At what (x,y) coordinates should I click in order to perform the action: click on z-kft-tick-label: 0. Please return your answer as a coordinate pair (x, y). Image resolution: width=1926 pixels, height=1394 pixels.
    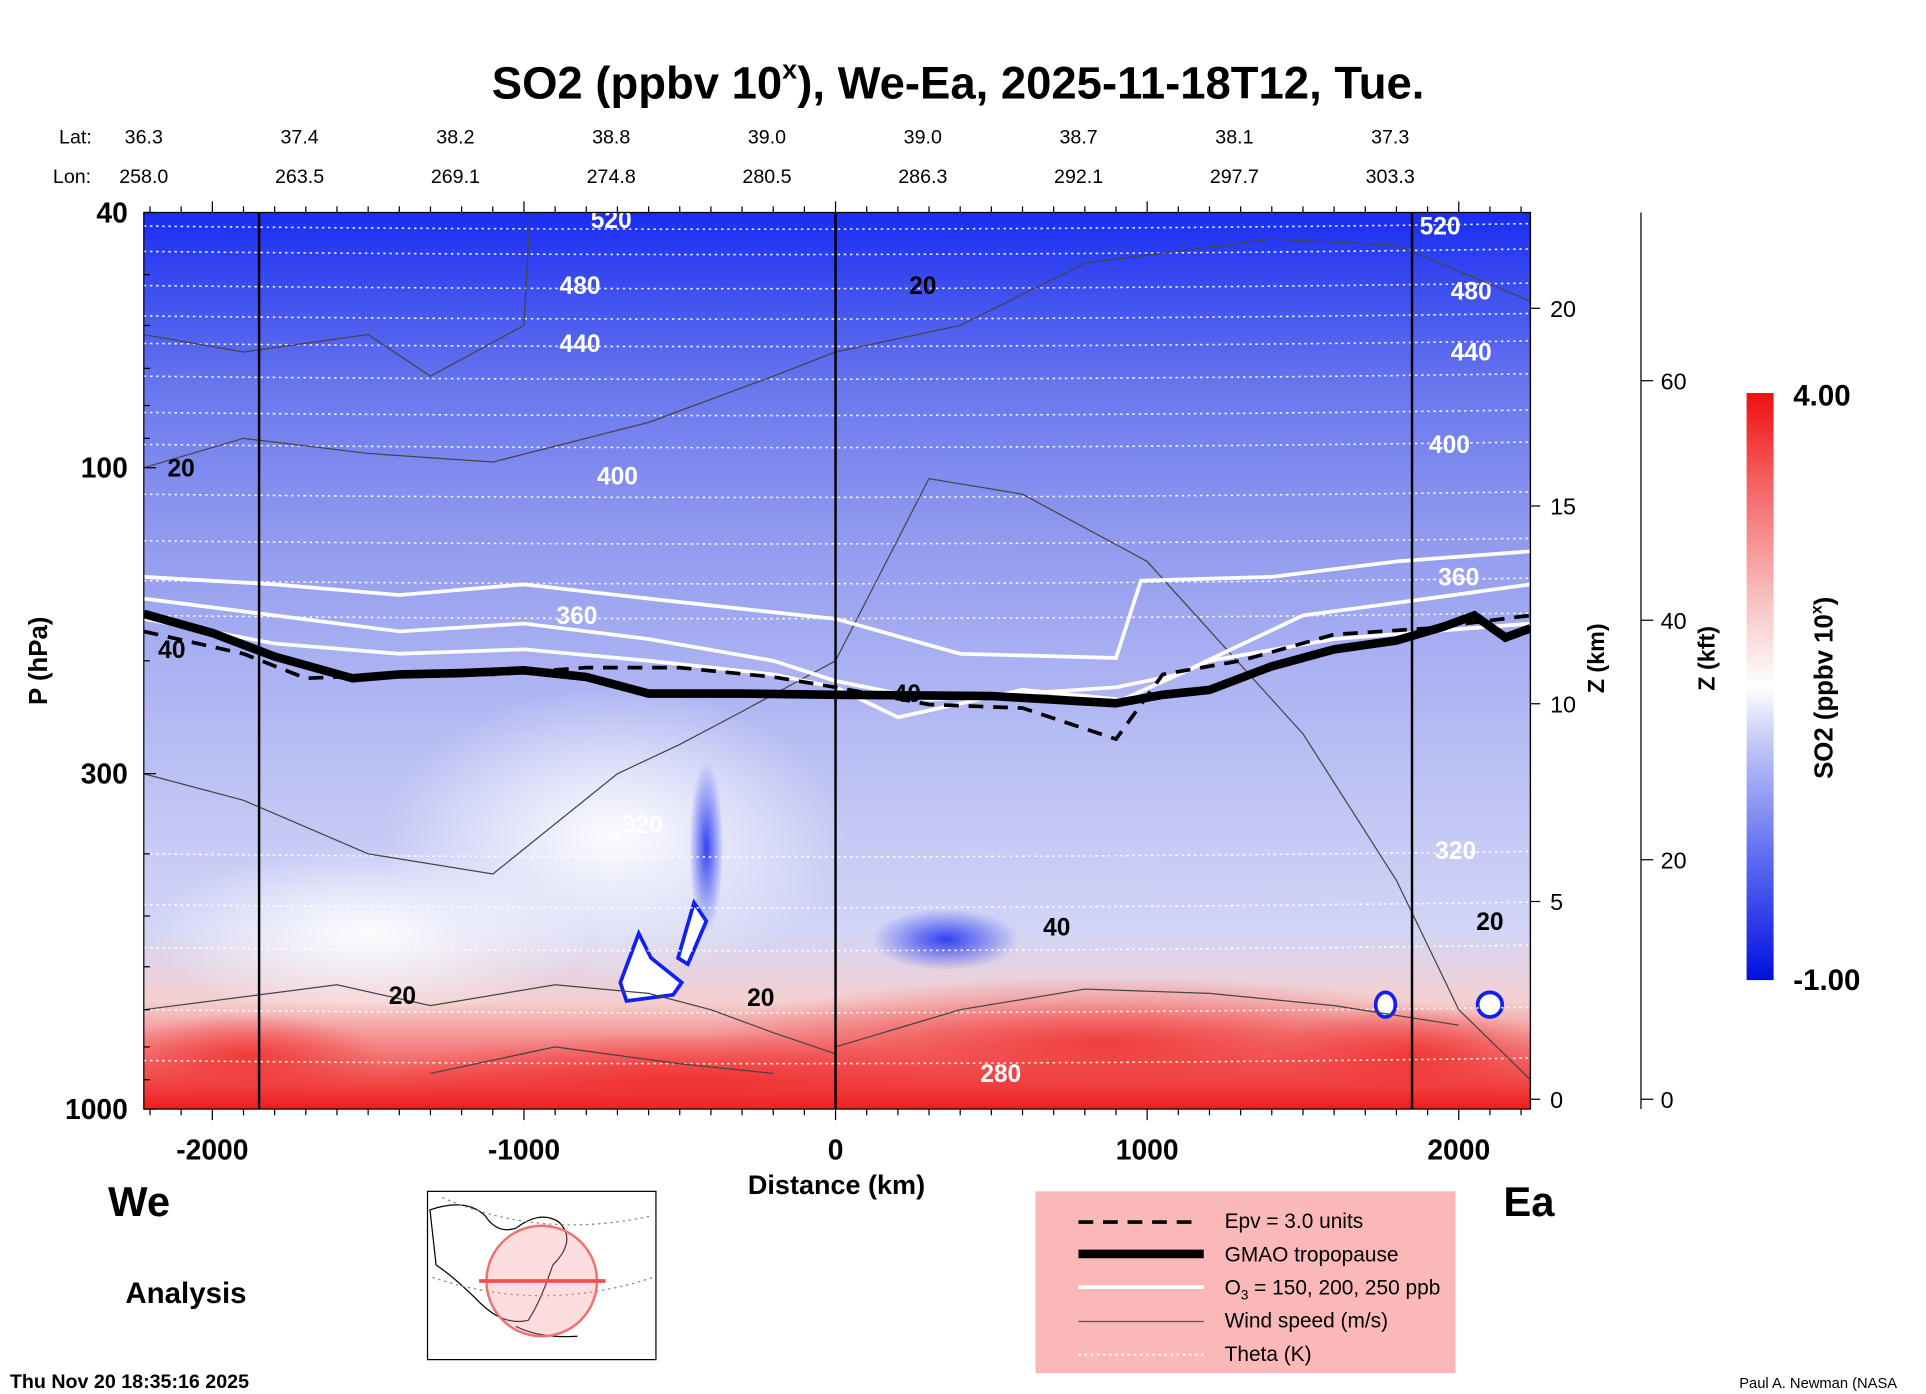
    Looking at the image, I should click on (1667, 1100).